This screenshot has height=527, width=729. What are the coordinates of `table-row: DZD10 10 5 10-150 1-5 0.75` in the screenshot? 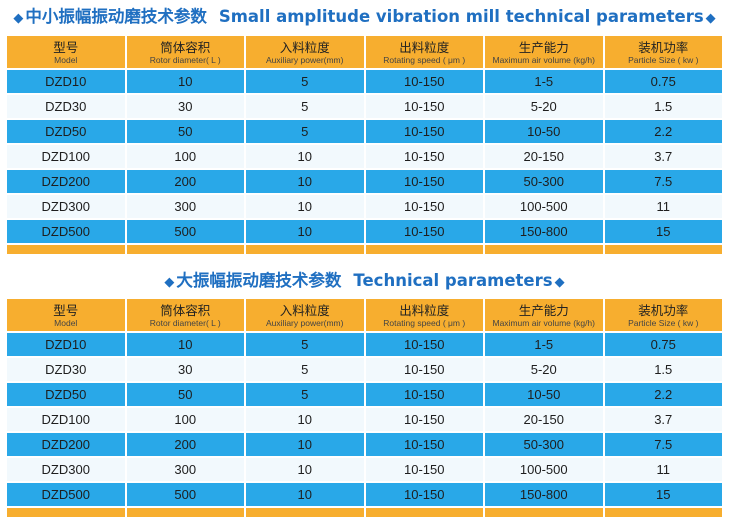 It's located at (364, 344).